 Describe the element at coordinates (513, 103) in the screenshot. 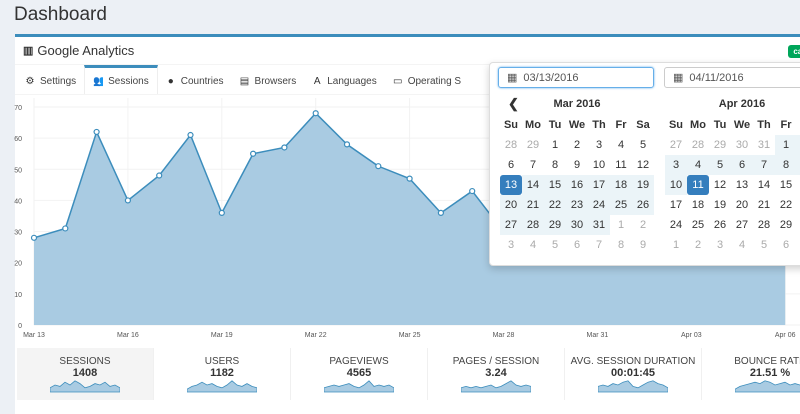

I see `prev-month-chevron-icon: ❮` at that location.